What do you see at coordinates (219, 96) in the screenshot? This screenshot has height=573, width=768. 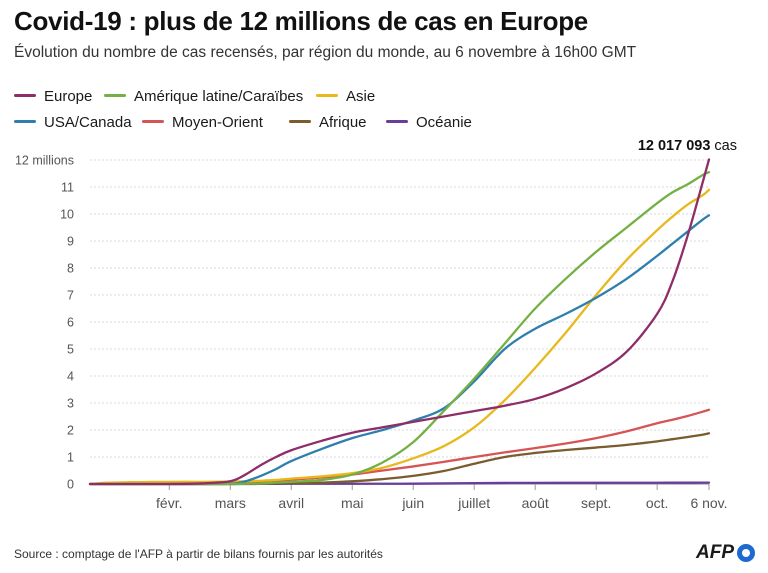 I see `legend-label-amerique-latine: Amérique latine/Caraïbes` at bounding box center [219, 96].